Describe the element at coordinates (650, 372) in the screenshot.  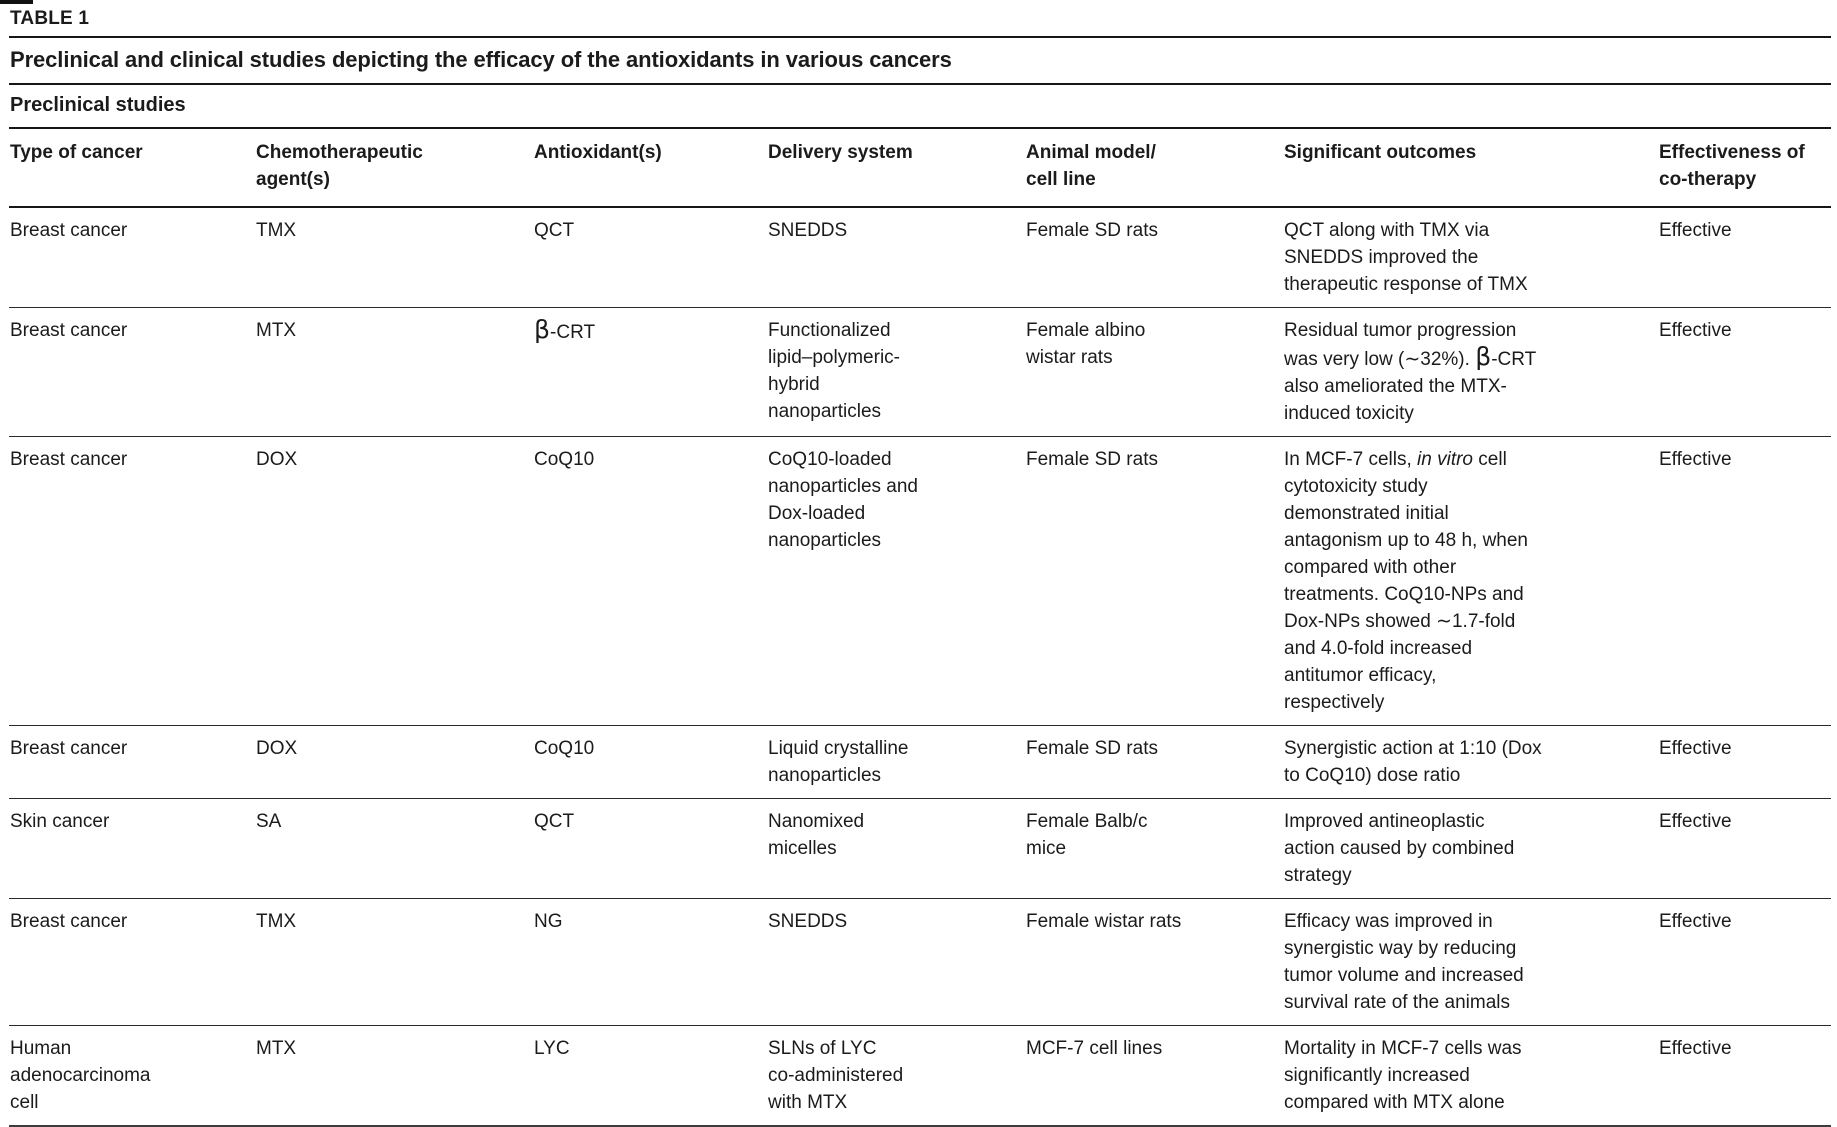
I see `cell-antioxidant: β-CRT` at that location.